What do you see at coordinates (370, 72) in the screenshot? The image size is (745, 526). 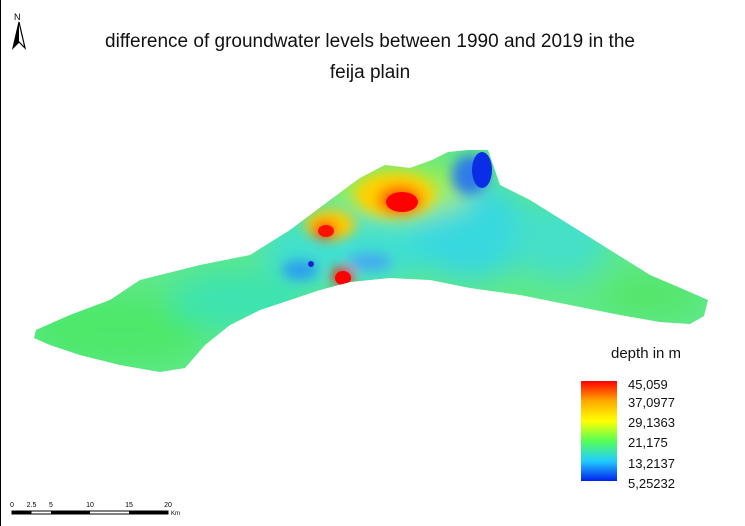 I see `title-line-2: feija plain` at bounding box center [370, 72].